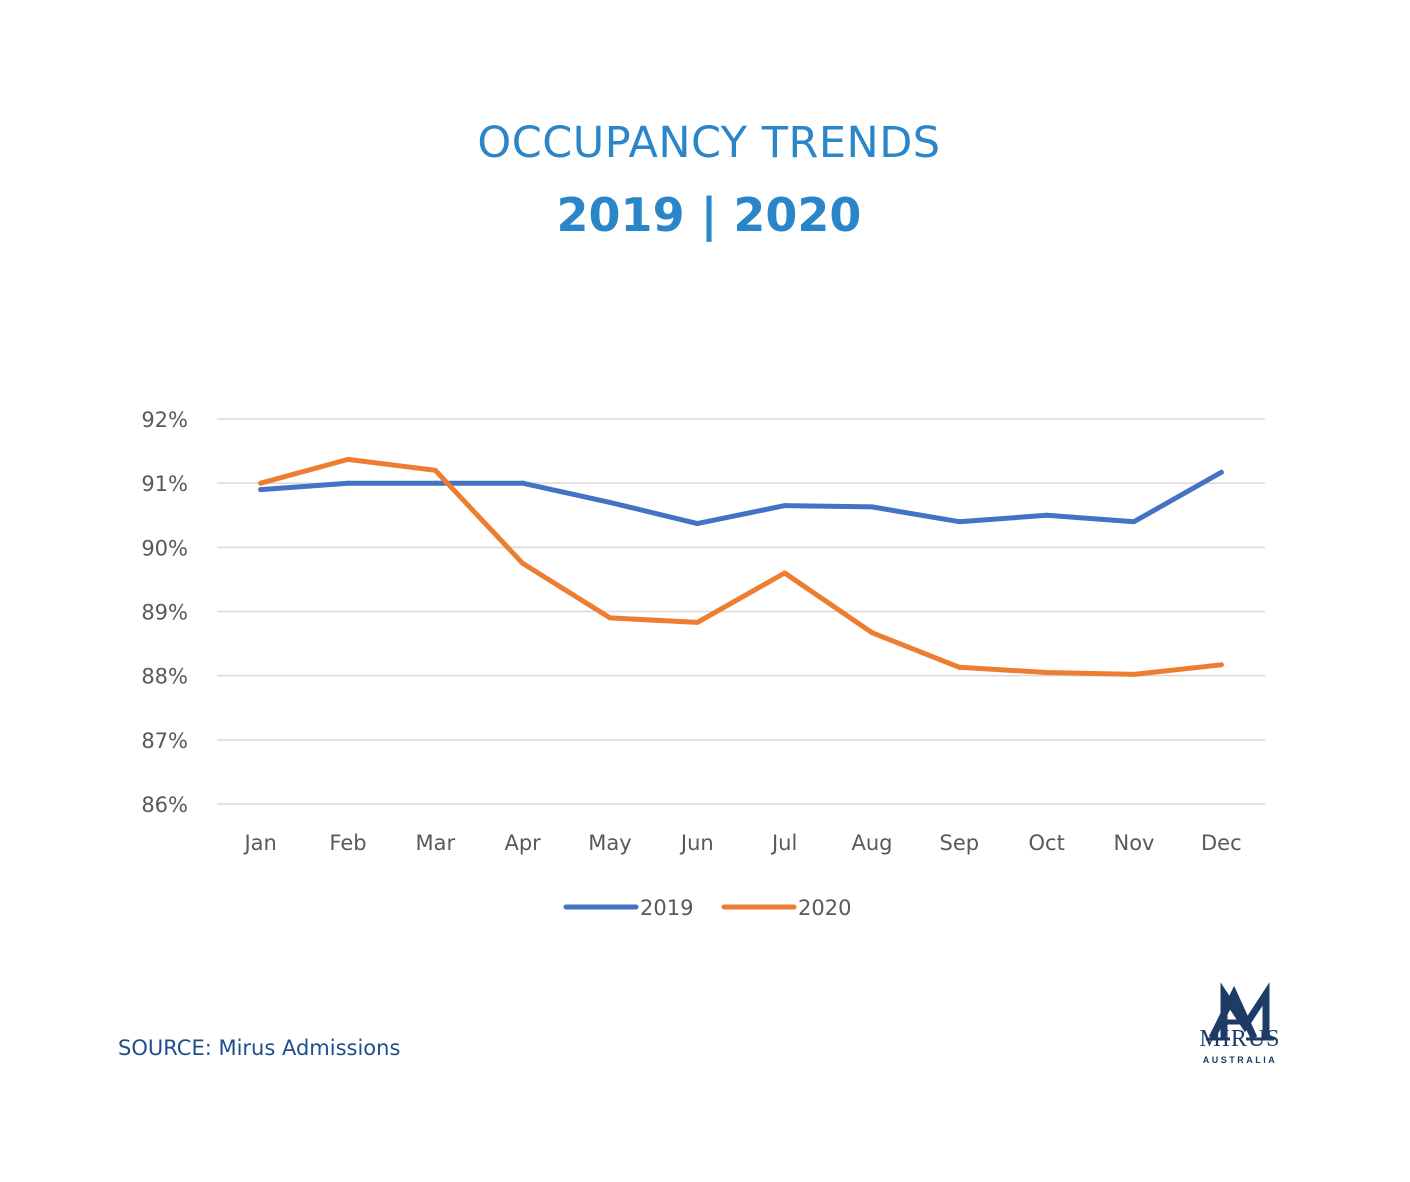 The width and height of the screenshot is (1410, 1182). Describe the element at coordinates (783, 843) in the screenshot. I see `x-tick-label: Jul` at that location.